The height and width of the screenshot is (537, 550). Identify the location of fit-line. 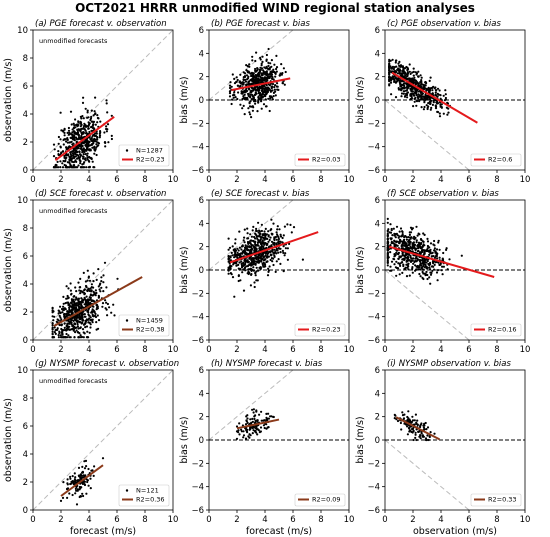
(84, 138).